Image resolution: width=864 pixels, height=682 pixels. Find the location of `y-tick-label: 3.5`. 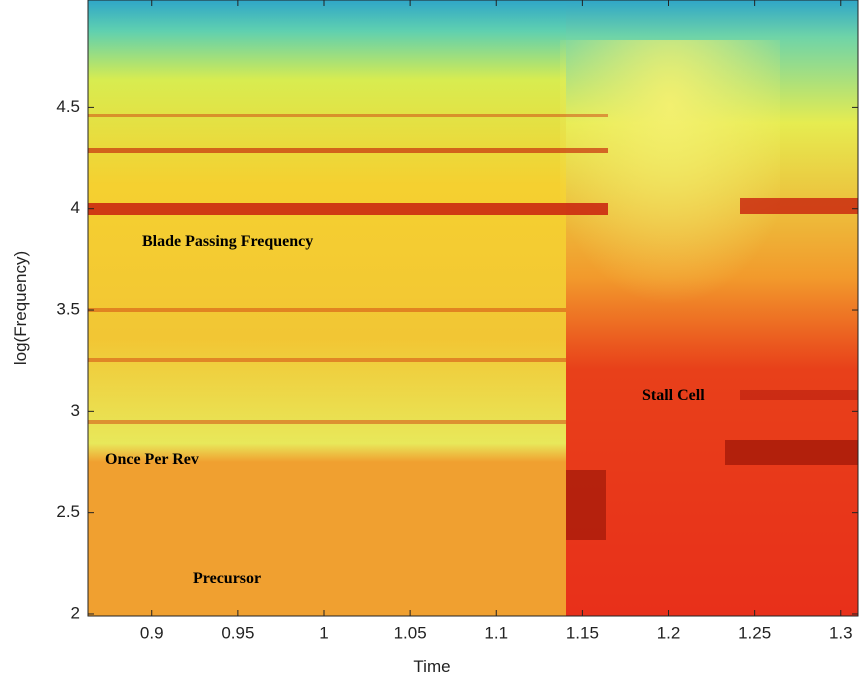

y-tick-label: 3.5 is located at coordinates (68, 309).